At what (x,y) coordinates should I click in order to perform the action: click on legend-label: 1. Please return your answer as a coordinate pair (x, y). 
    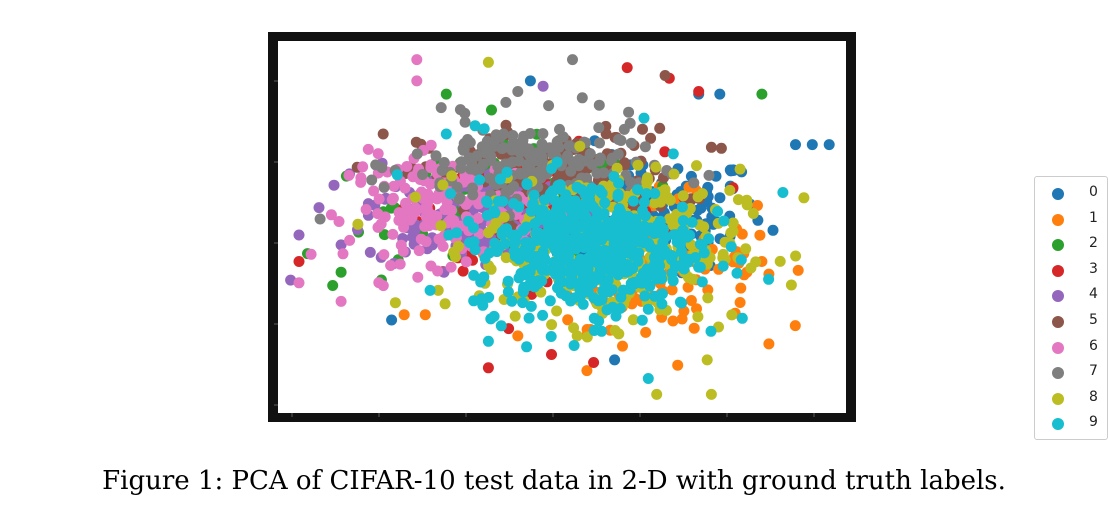
    Looking at the image, I should click on (1093, 217).